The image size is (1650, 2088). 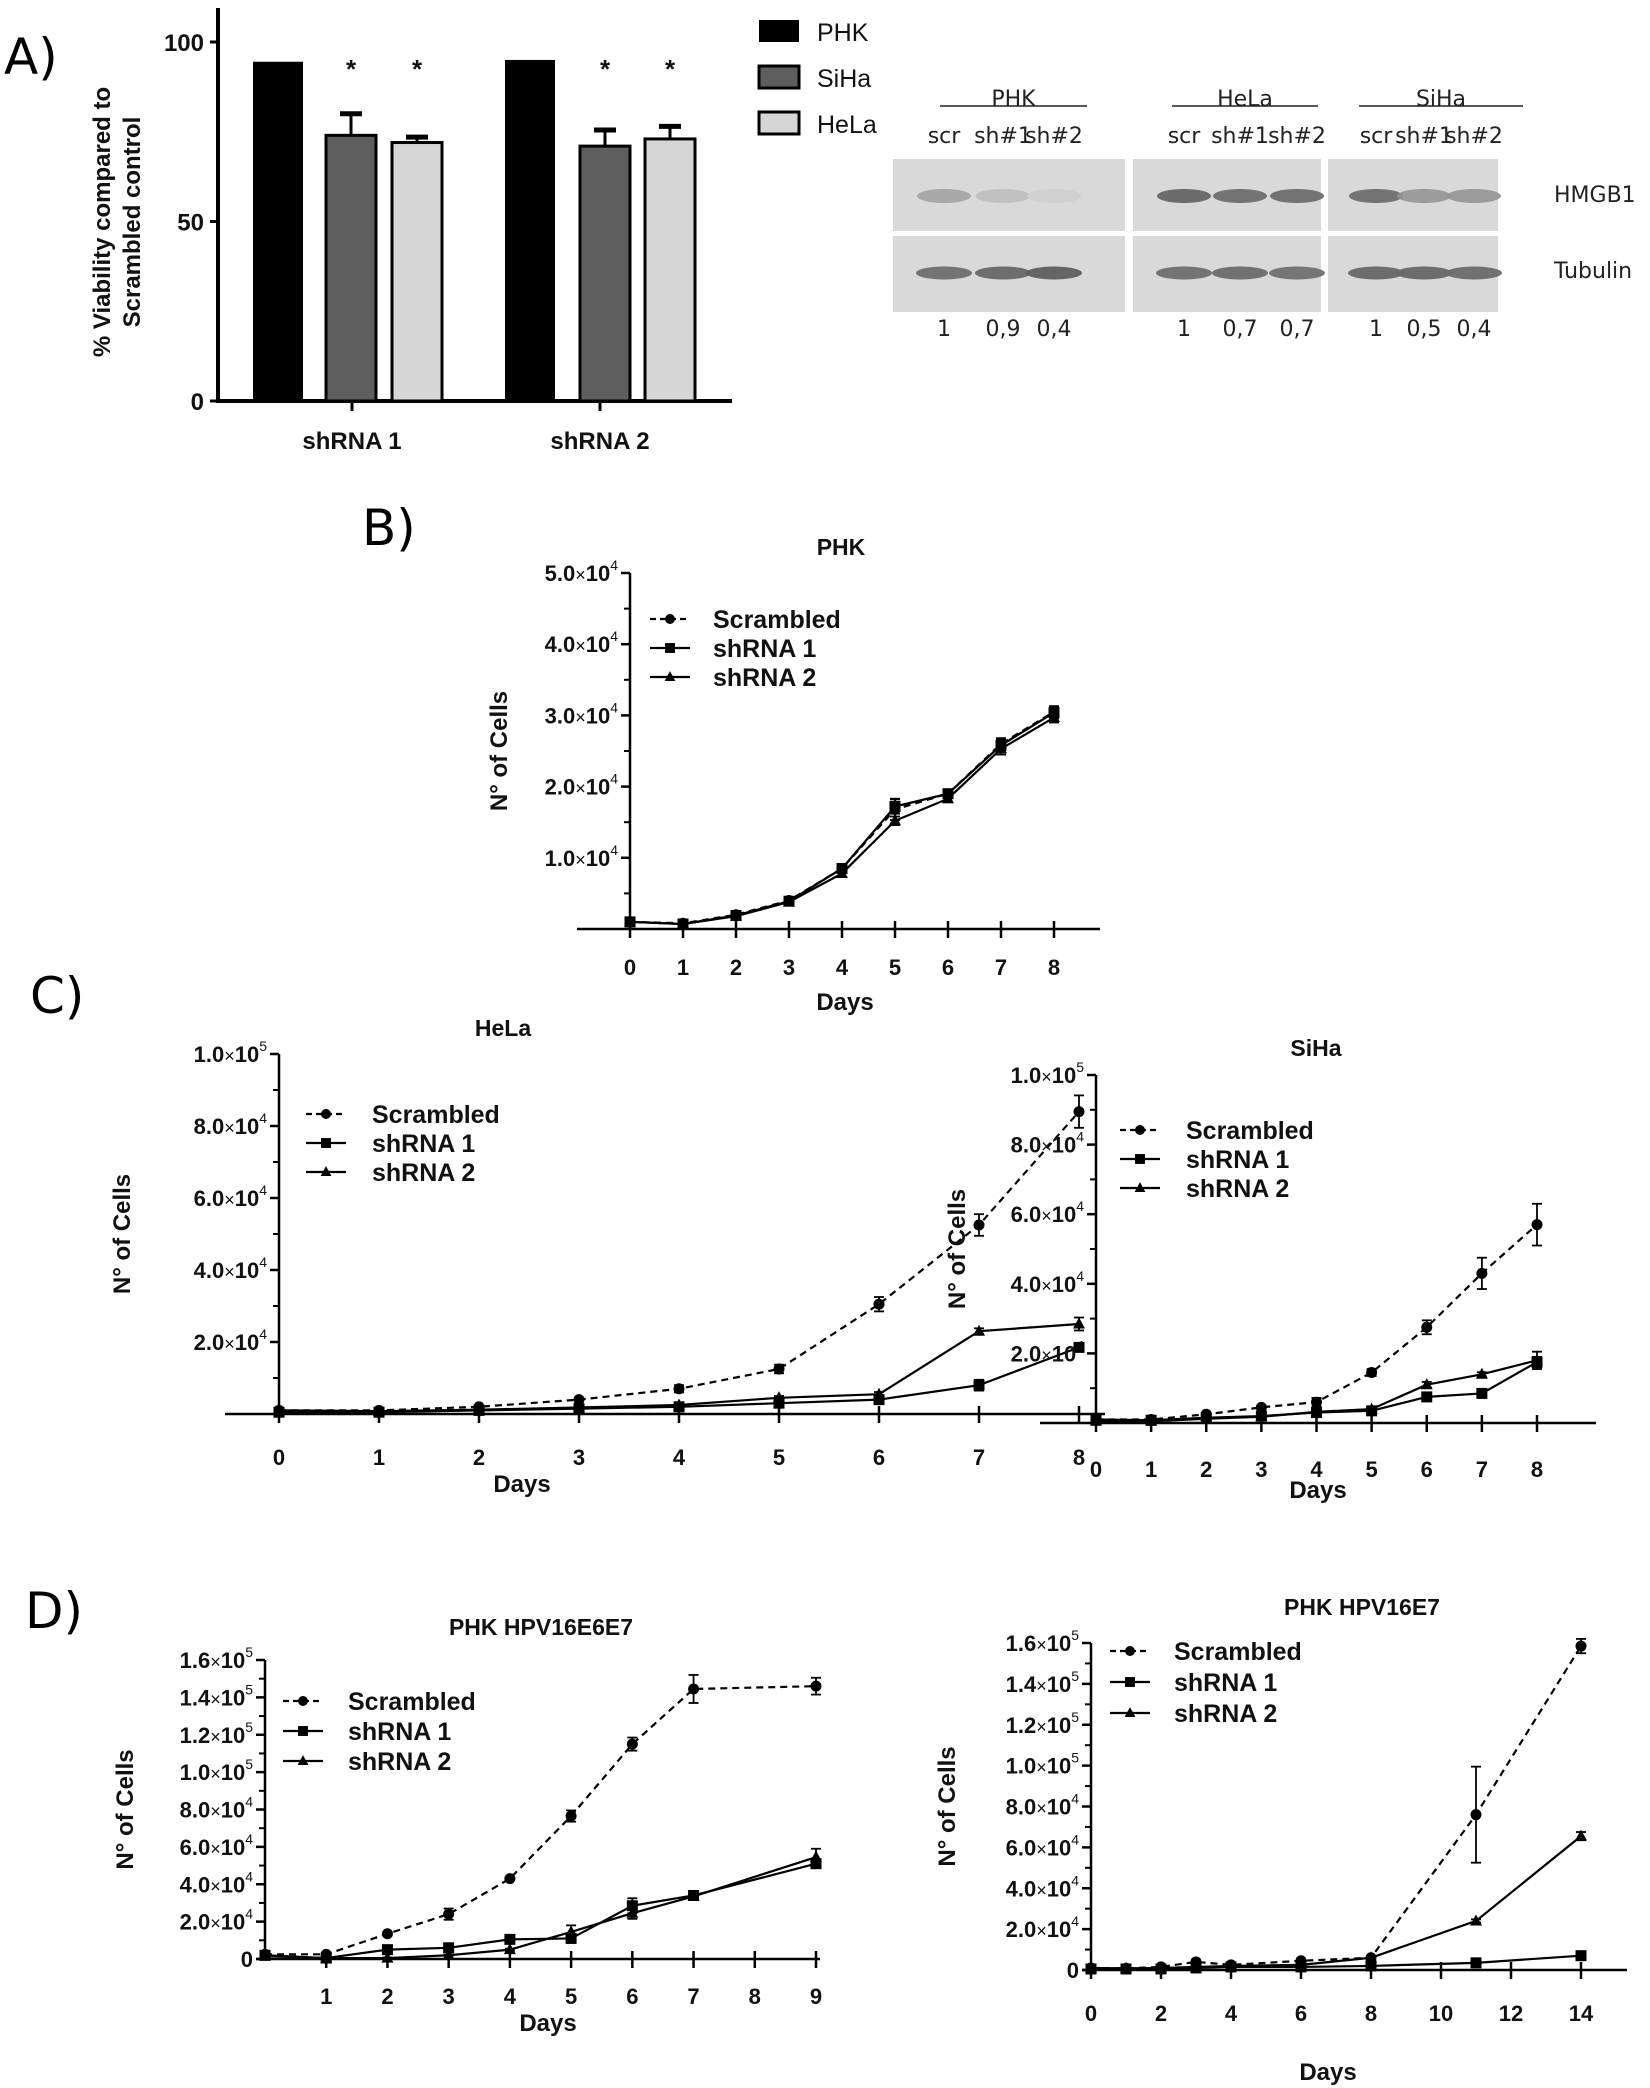 I want to click on y-tick-label: 1.0×10⁵, so click(x=231, y=1052).